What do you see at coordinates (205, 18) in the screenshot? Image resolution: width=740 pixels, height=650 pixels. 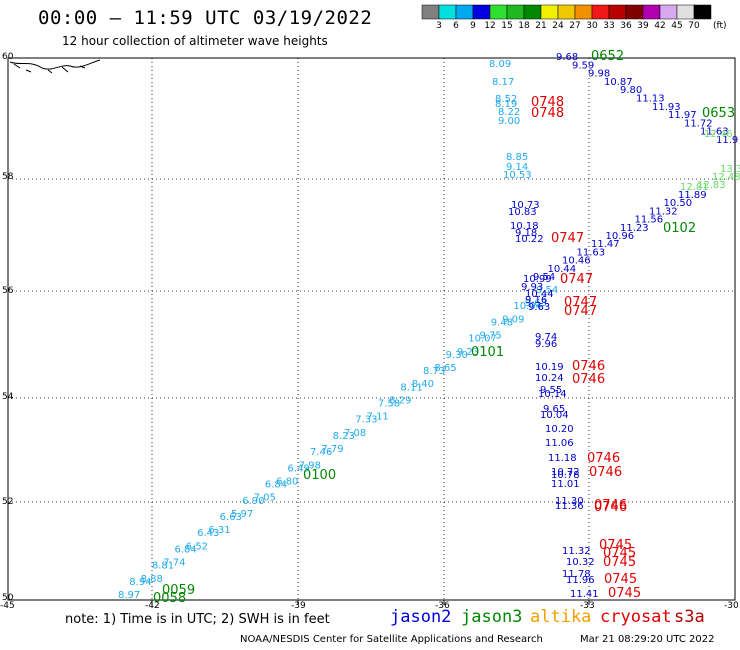 I see `page-title: 00:00 — 11:59 UTC 03/19/2022` at bounding box center [205, 18].